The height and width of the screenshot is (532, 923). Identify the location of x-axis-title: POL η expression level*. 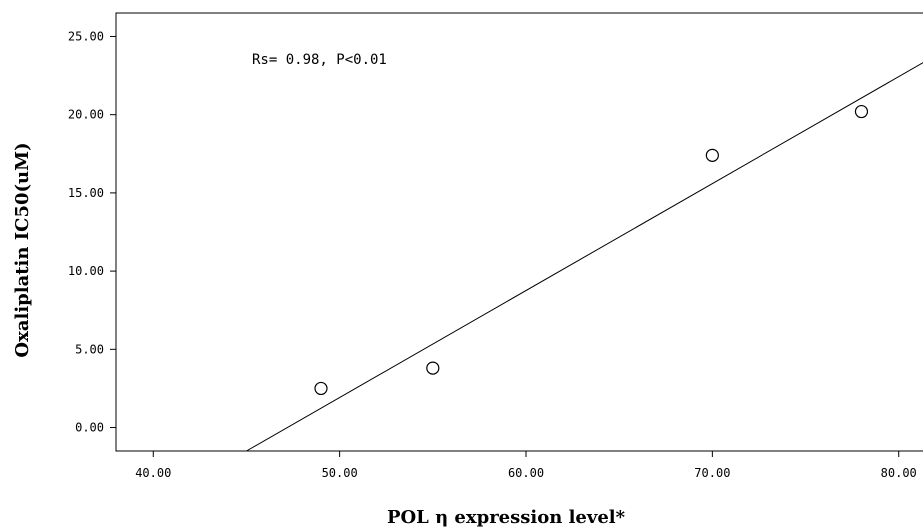
(506, 517).